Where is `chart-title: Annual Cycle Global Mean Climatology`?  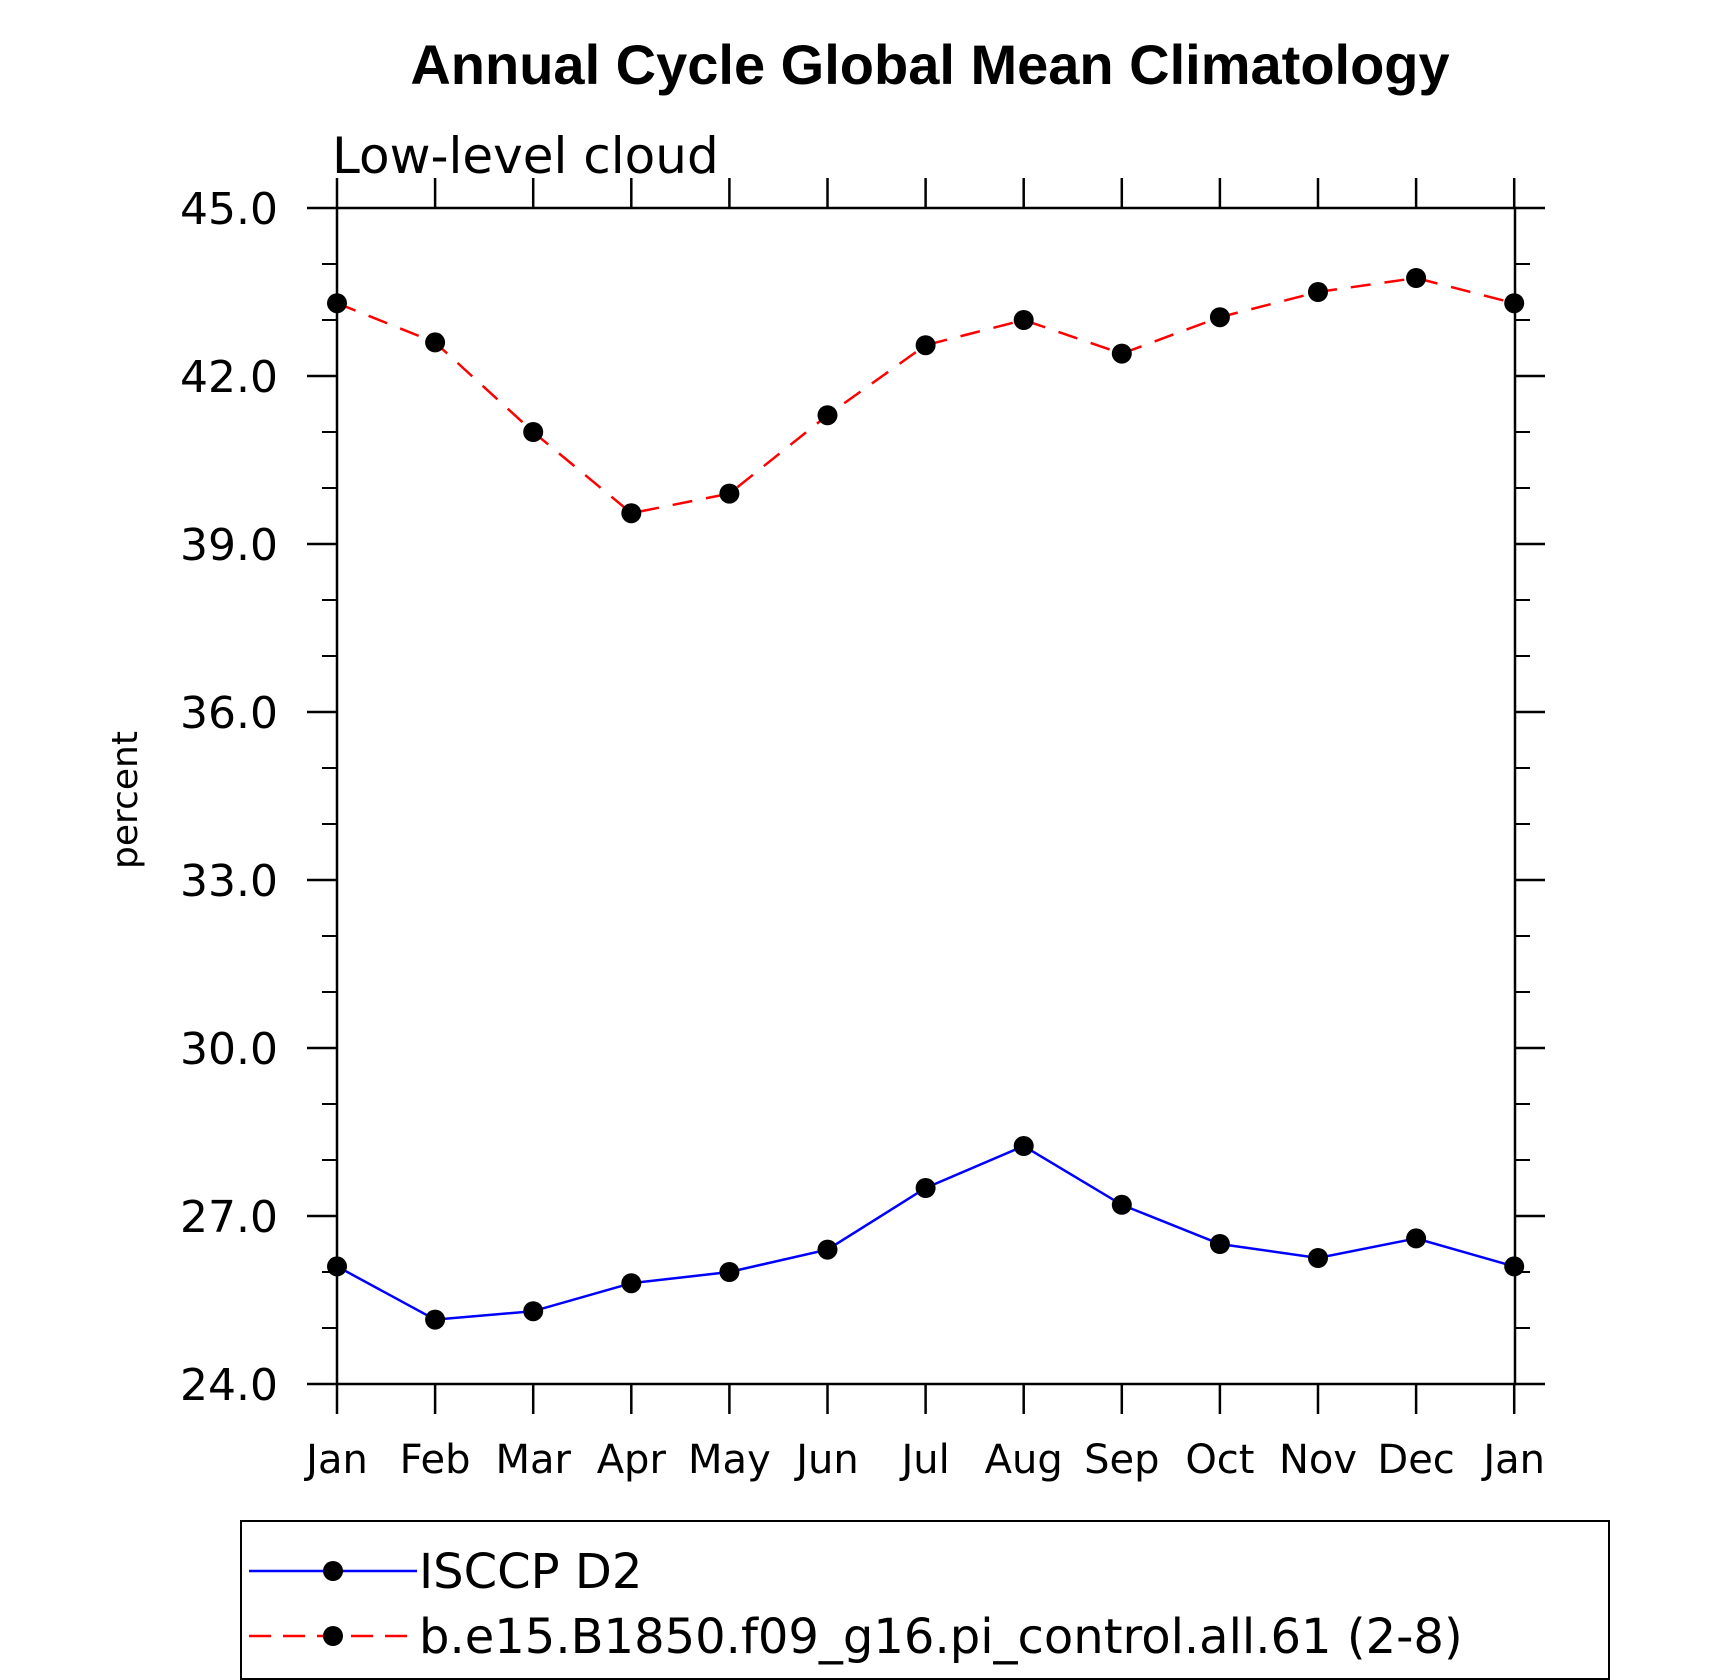 chart-title: Annual Cycle Global Mean Climatology is located at coordinates (929, 64).